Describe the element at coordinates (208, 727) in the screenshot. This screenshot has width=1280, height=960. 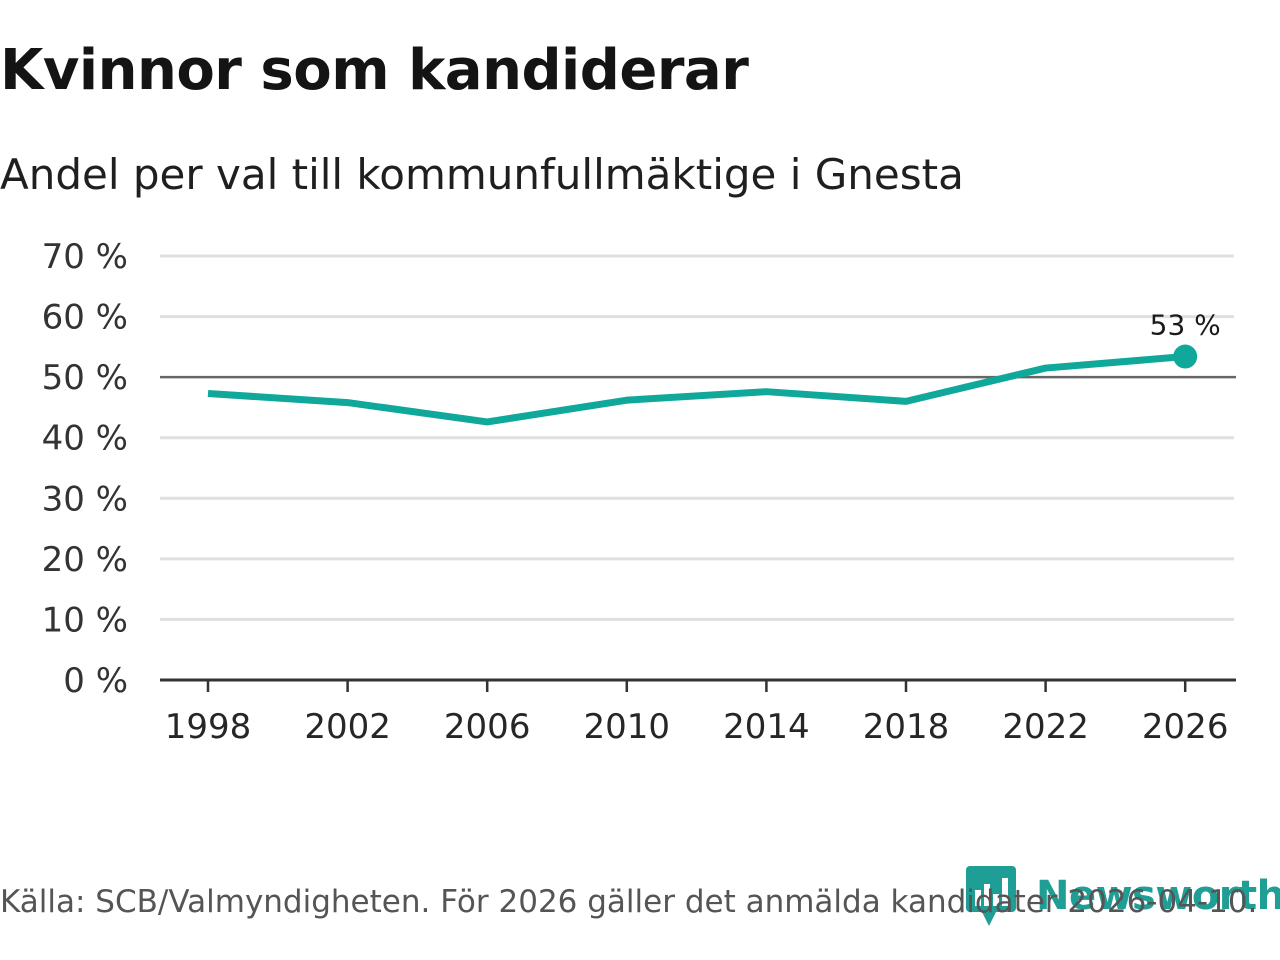
I see `x-tick-label: 1998` at that location.